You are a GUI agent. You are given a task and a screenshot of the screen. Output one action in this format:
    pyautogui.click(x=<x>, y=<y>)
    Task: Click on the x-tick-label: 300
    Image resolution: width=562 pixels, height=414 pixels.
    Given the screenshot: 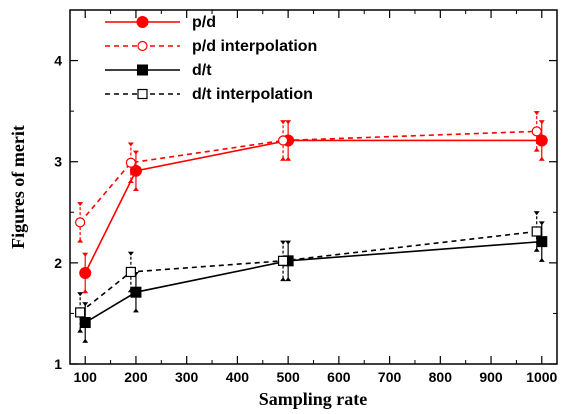 What is the action you would take?
    pyautogui.click(x=187, y=377)
    